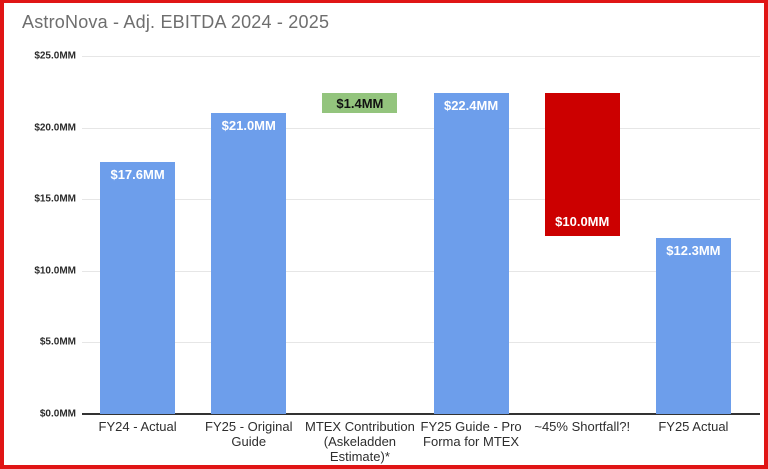 This screenshot has height=469, width=768. I want to click on bar-value-label: $21.0MM, so click(248, 126).